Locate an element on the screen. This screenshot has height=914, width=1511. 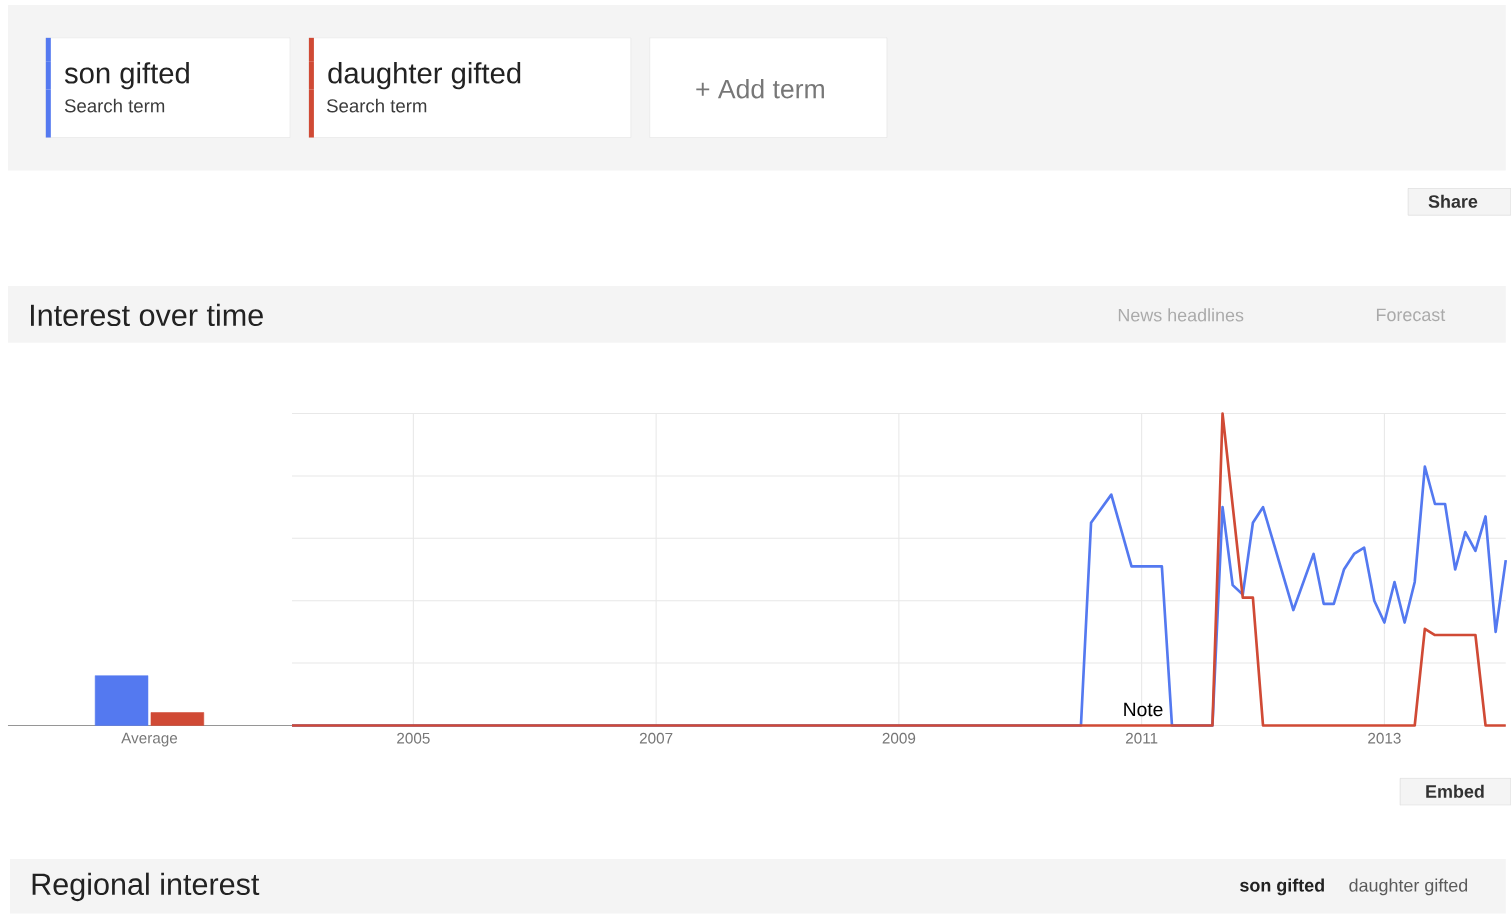
text: son gifted is located at coordinates (1282, 887).